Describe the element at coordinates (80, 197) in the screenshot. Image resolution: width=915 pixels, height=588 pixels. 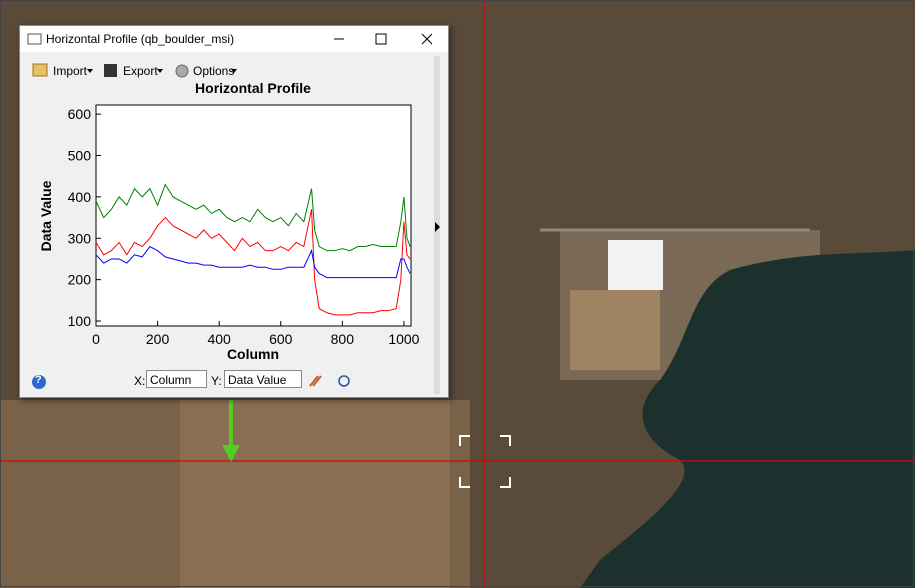
I see `y-tick-label: 400` at that location.